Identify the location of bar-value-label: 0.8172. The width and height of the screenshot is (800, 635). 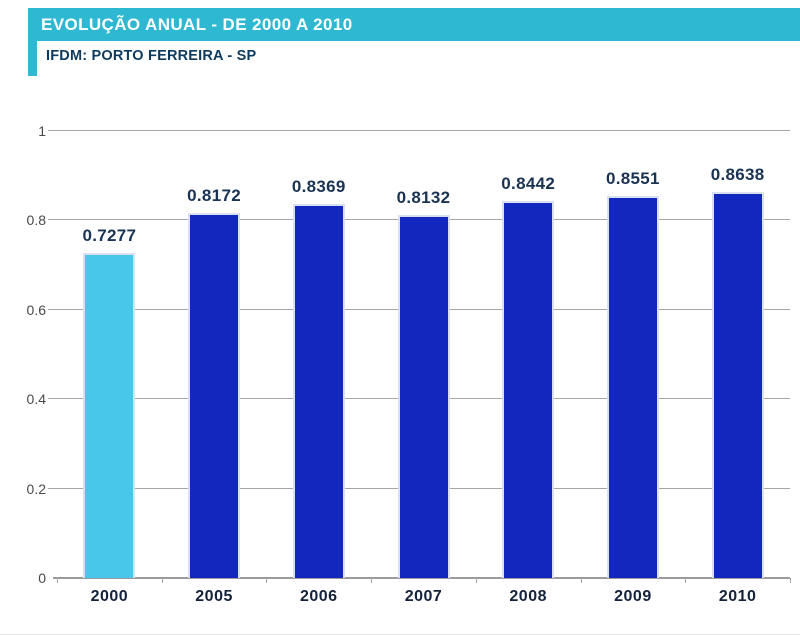
(214, 195).